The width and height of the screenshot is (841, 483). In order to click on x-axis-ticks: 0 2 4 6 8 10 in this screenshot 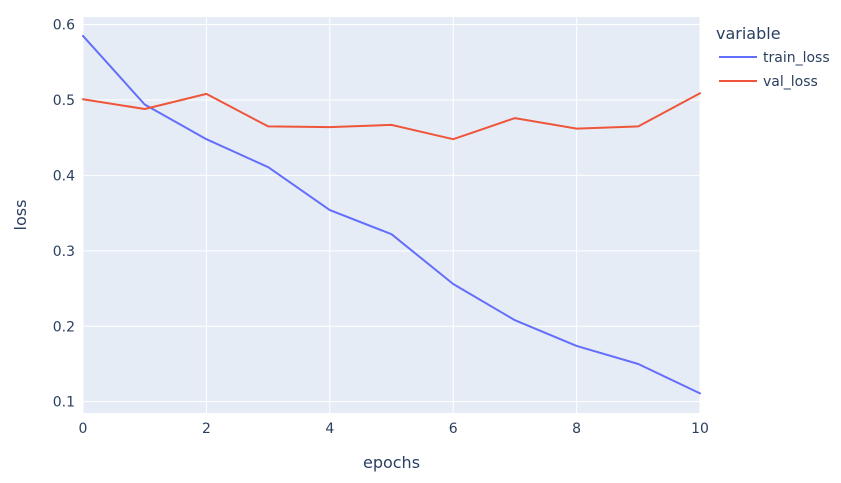, I will do `click(394, 429)`.